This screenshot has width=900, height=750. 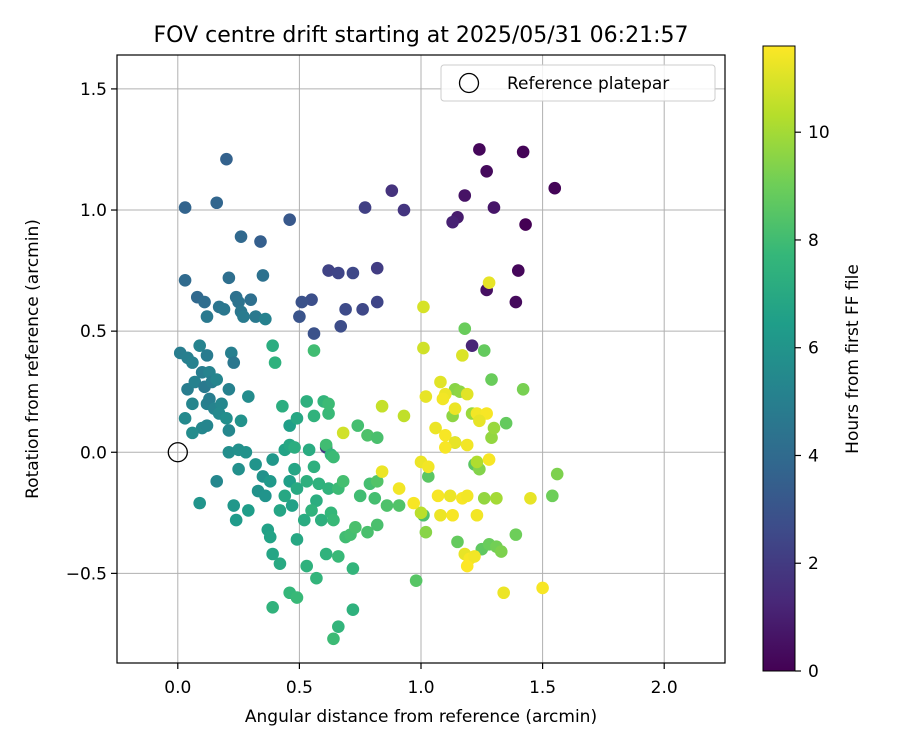 I want to click on x-axis-ticks: 0.0 0.5 1.0 1.5 2.0, so click(x=421, y=680).